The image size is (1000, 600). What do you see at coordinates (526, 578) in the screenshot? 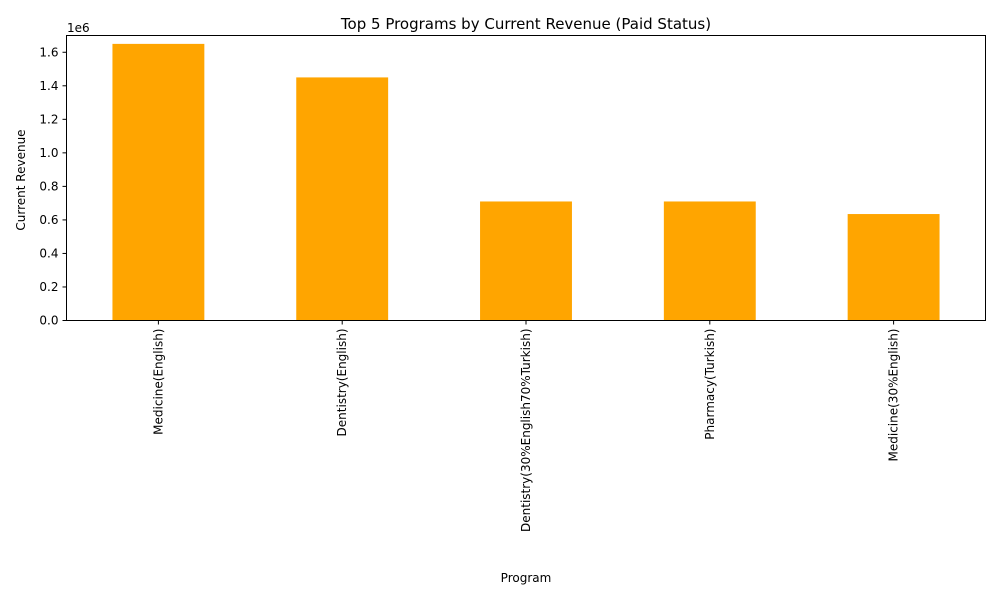
I see `x-axis-label: Program` at bounding box center [526, 578].